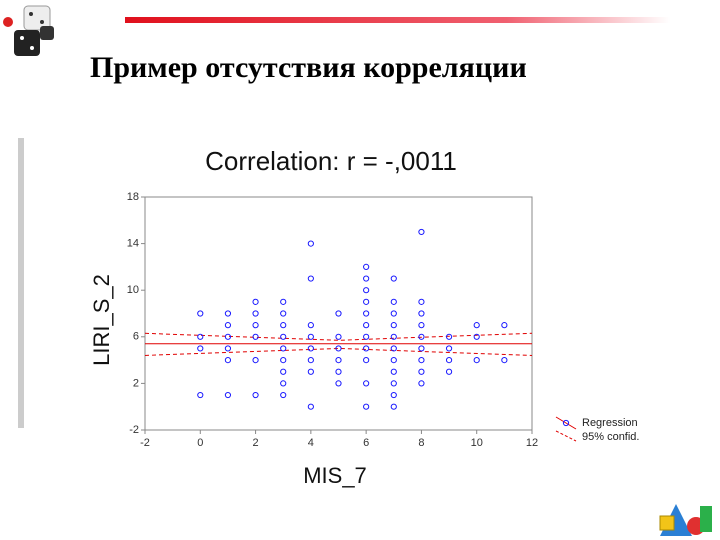 The width and height of the screenshot is (720, 540). Describe the element at coordinates (421, 443) in the screenshot. I see `x-tick-label: 8` at that location.